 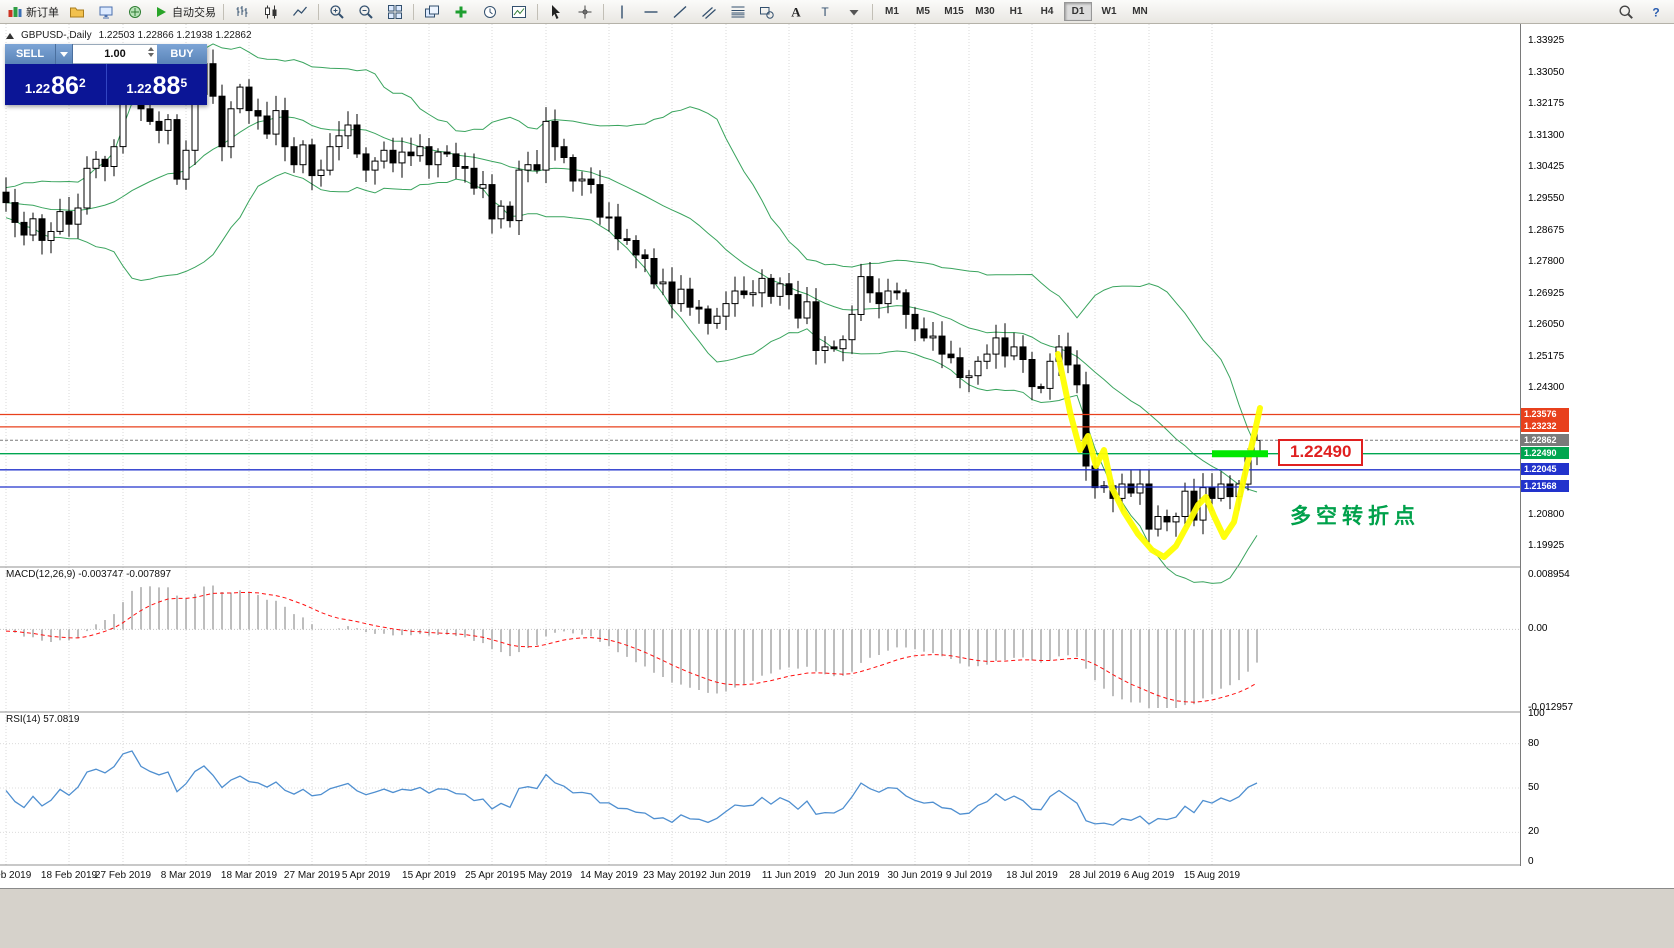 I want to click on cursor-icon, so click(x=556, y=12).